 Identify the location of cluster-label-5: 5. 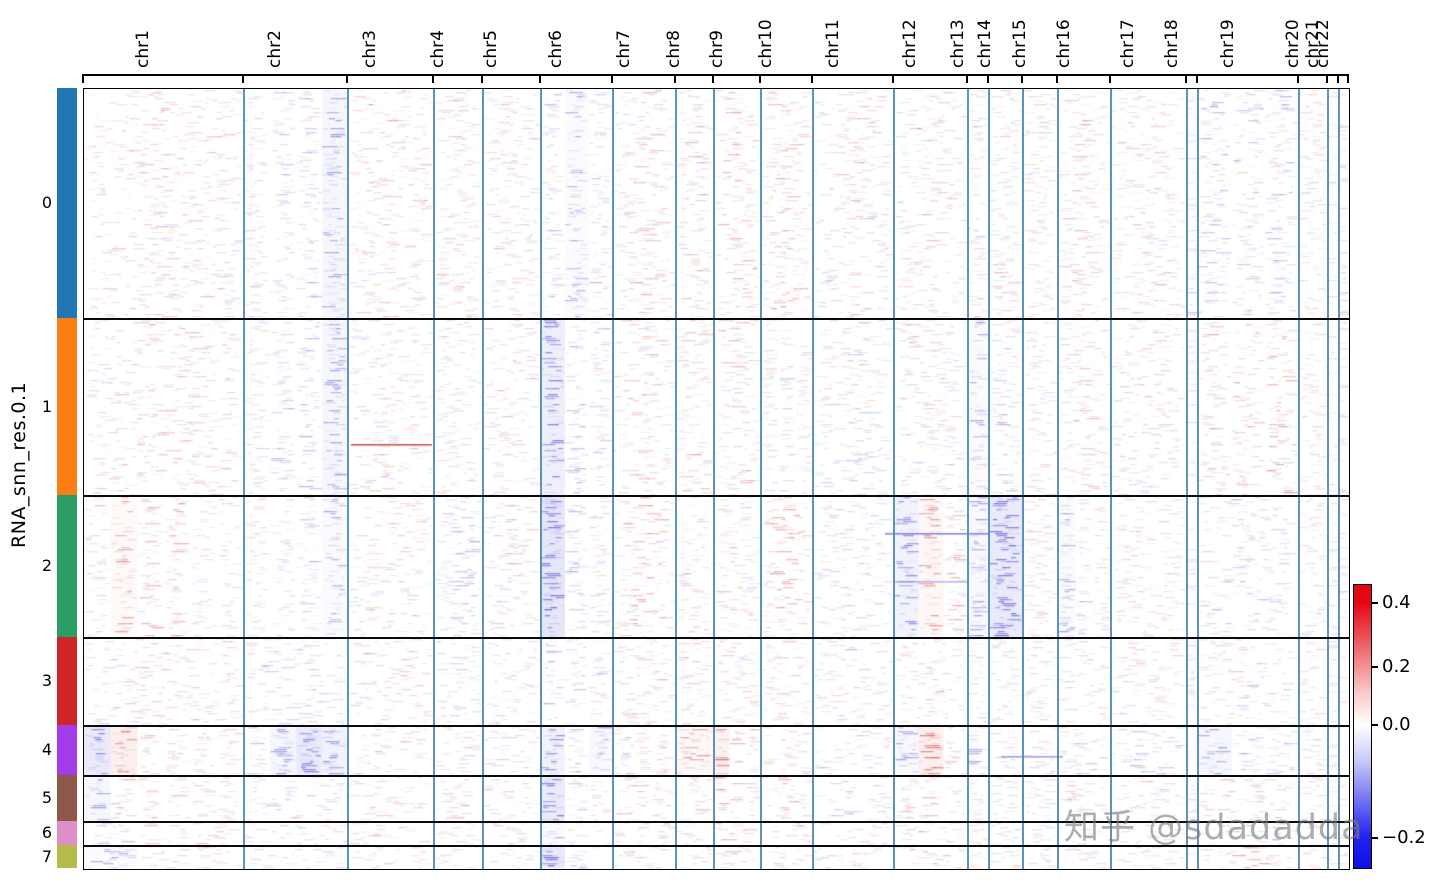
(46, 797).